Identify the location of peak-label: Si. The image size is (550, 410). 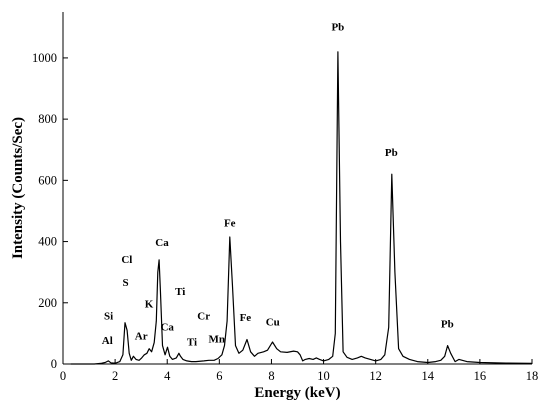
(108, 317).